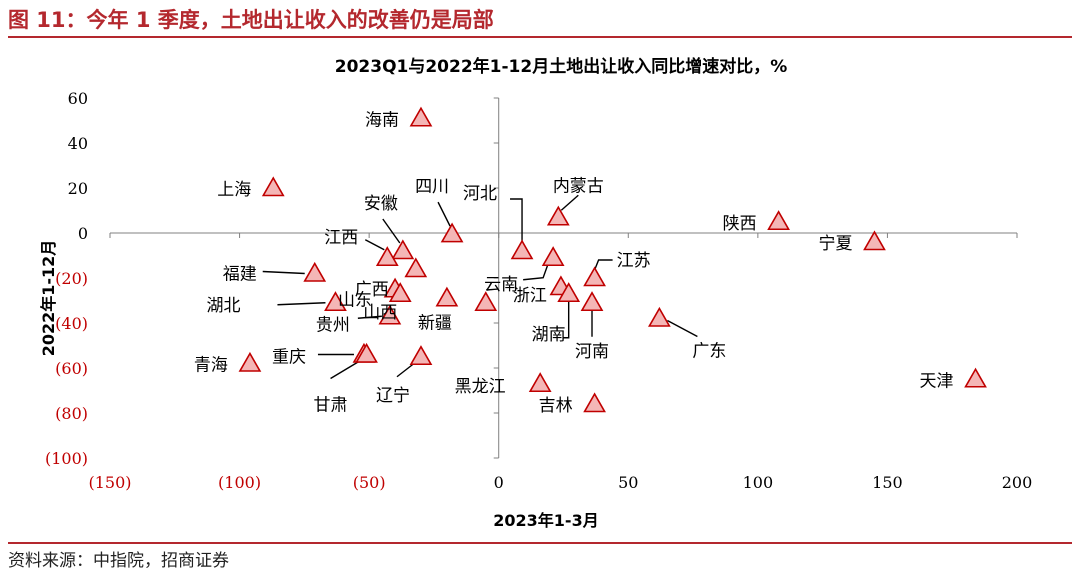 The image size is (1080, 576). Describe the element at coordinates (372, 290) in the screenshot. I see `point-label: 广西` at that location.